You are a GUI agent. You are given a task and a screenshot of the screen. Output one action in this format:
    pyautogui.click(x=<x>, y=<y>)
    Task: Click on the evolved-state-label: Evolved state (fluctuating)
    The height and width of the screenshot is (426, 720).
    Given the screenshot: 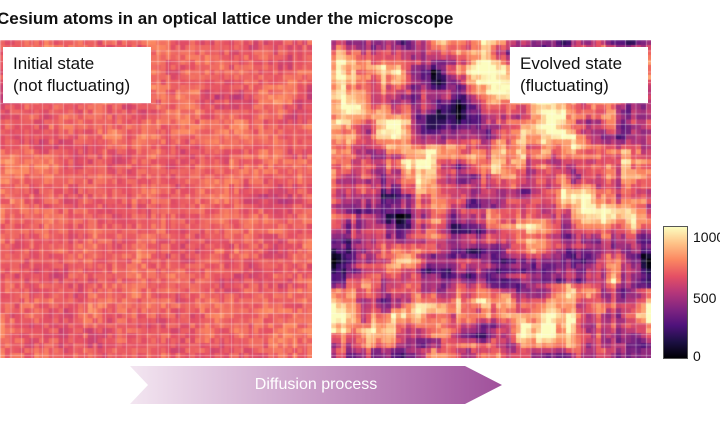 What is the action you would take?
    pyautogui.click(x=579, y=75)
    